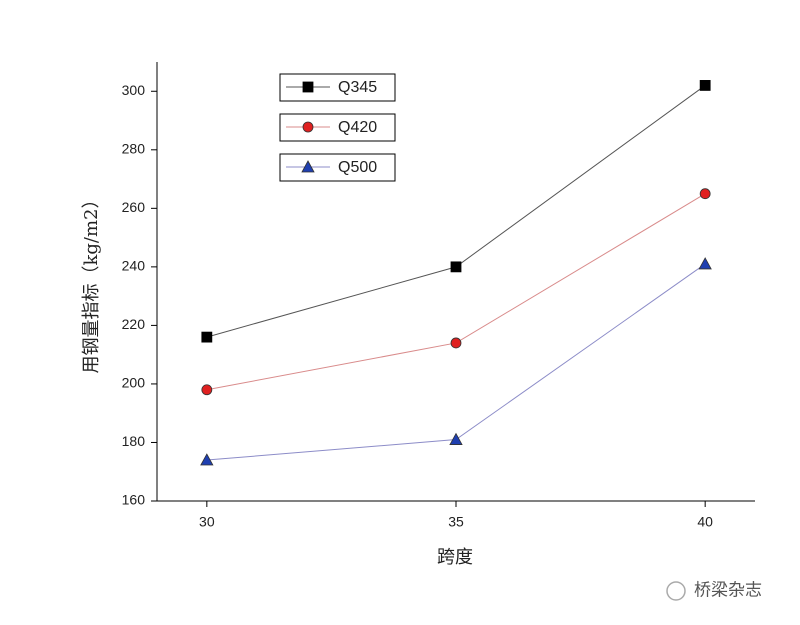 This screenshot has height=625, width=800. What do you see at coordinates (357, 127) in the screenshot?
I see `legend-label: Q420` at bounding box center [357, 127].